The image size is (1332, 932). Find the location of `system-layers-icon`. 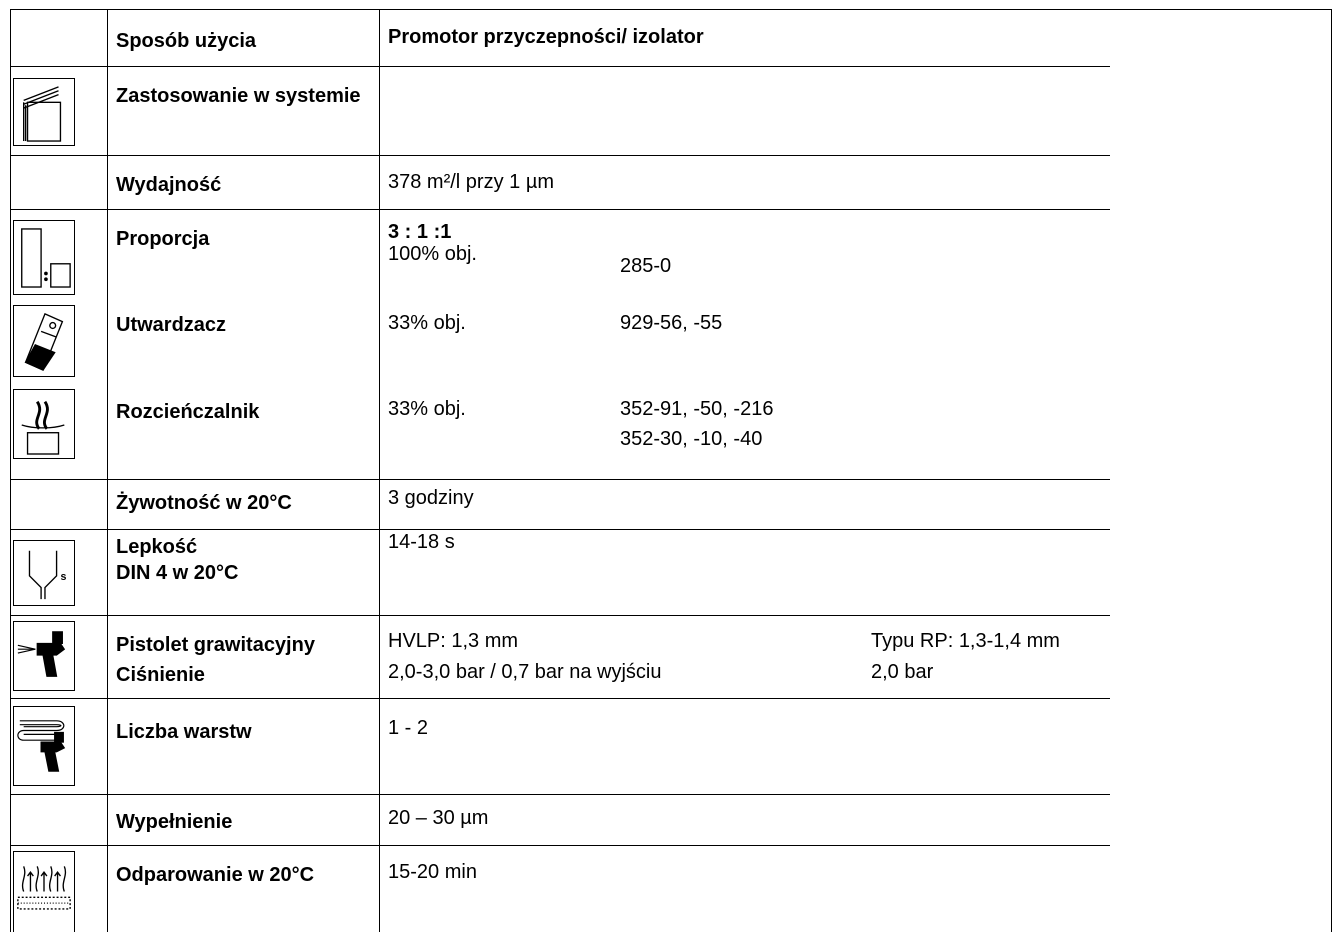

system-layers-icon is located at coordinates (44, 112).